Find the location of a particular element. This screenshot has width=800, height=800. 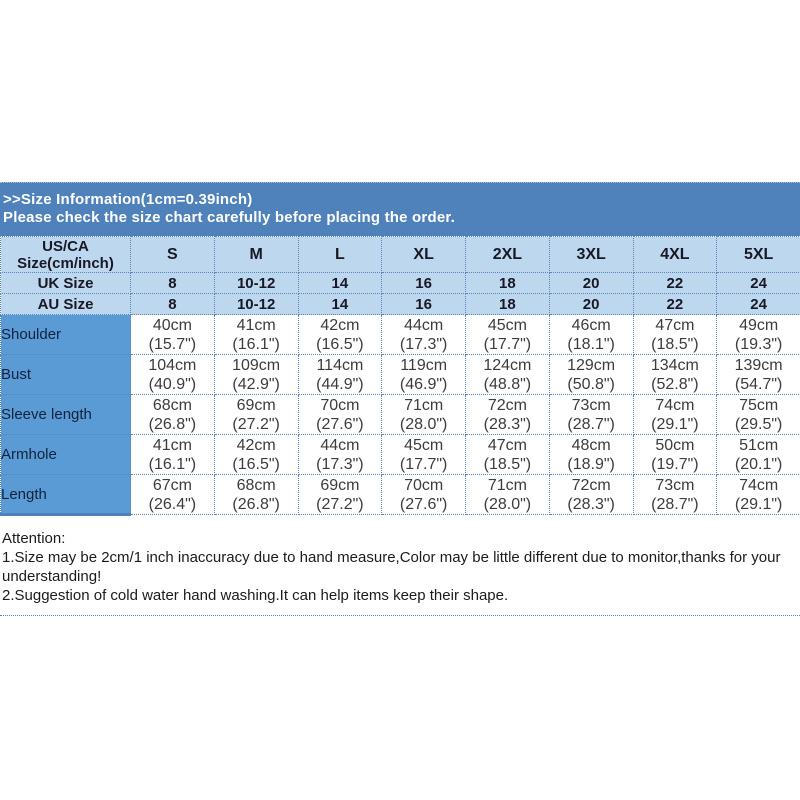

measurement-cell: 67cm (26.4") is located at coordinates (172, 494).